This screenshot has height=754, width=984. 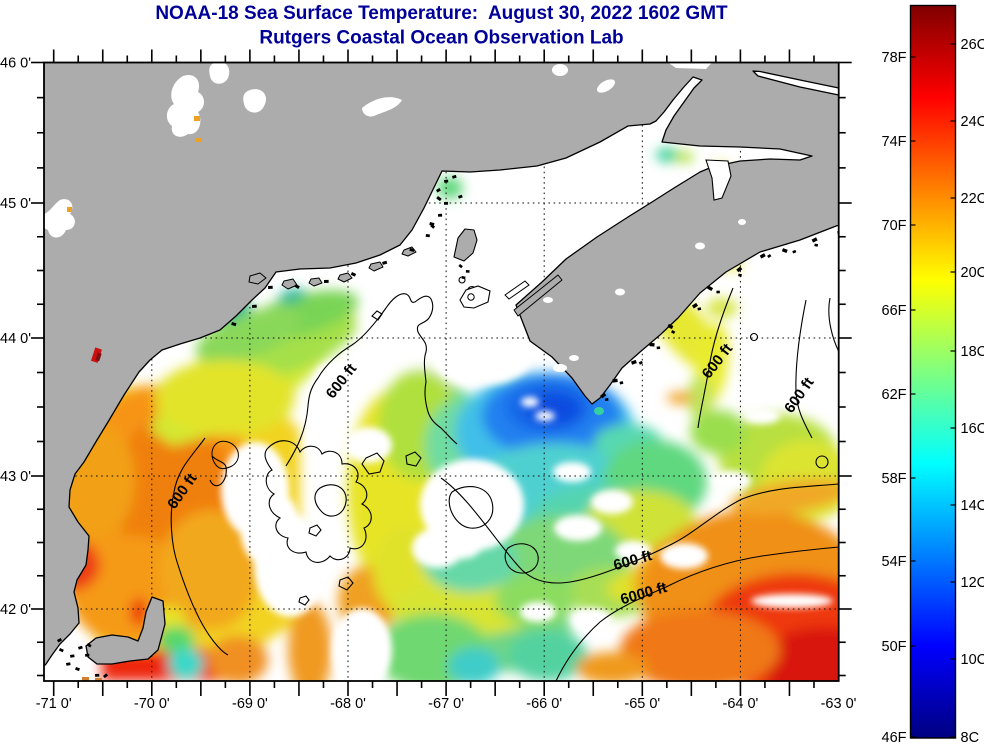 I want to click on svg-text: 10C, so click(x=972, y=660).